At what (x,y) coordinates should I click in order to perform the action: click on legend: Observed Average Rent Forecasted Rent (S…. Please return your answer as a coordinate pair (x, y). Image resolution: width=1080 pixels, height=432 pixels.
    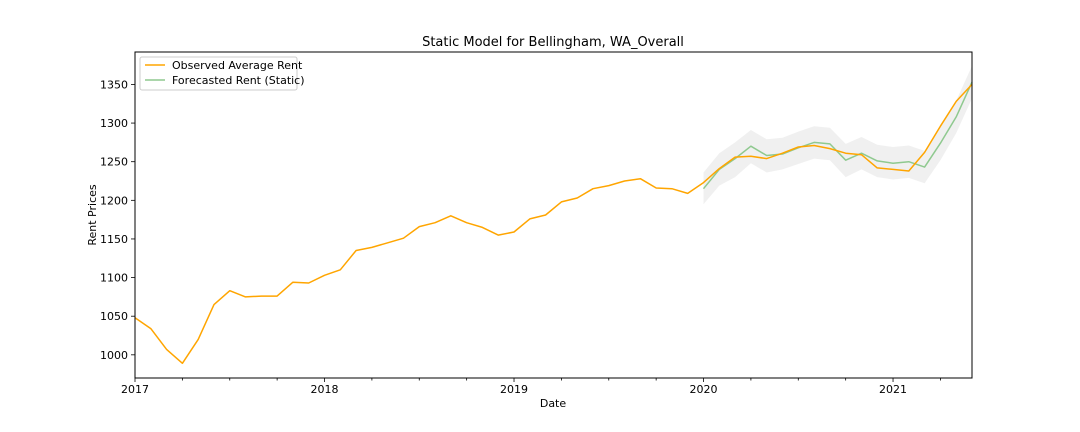
    Looking at the image, I should click on (222, 73).